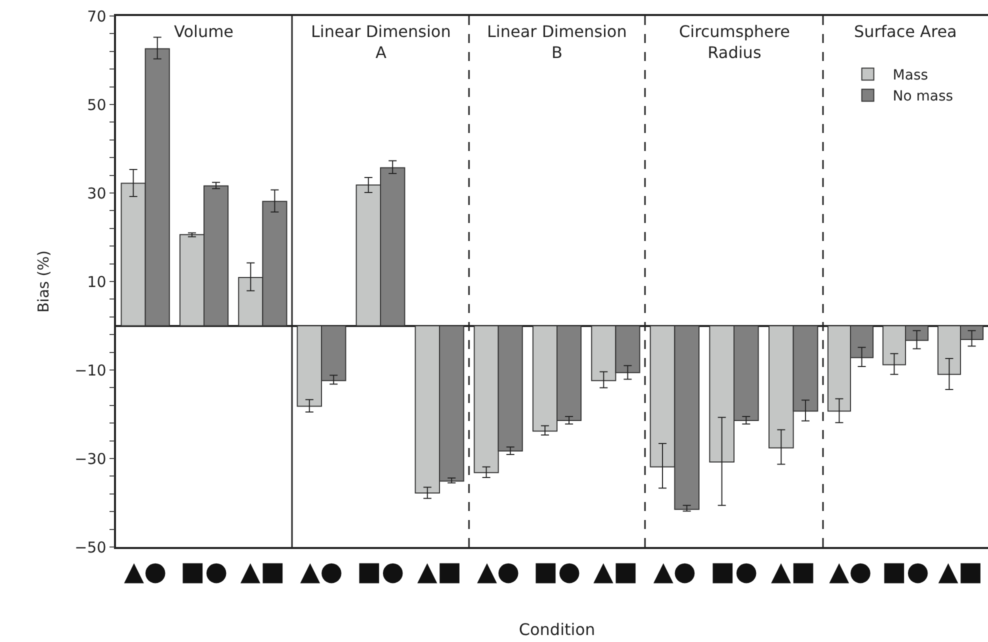 Image resolution: width=988 pixels, height=642 pixels. I want to click on text: Linear Dimension B, so click(557, 42).